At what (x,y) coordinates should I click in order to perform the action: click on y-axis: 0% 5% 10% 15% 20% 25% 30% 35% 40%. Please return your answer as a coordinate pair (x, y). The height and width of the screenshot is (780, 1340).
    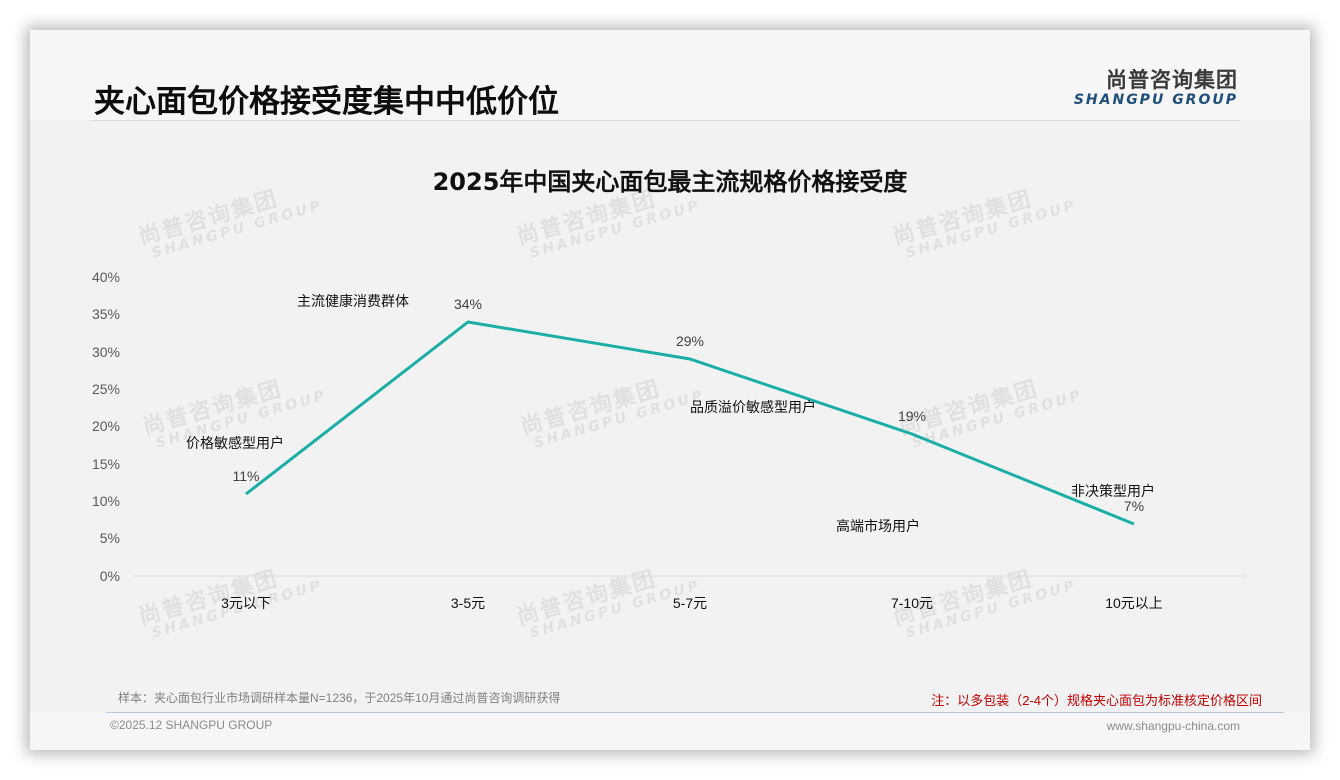
    Looking at the image, I should click on (106, 426).